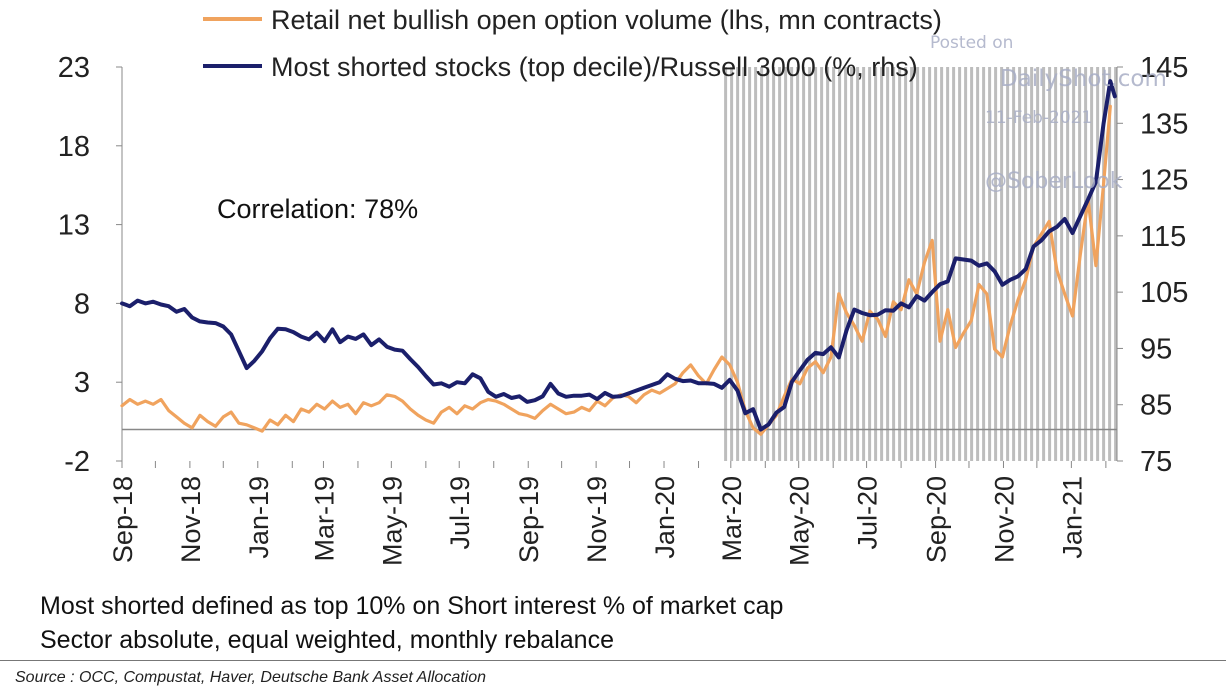 This screenshot has height=690, width=1226. I want to click on right-tick-label: 85, so click(1156, 406).